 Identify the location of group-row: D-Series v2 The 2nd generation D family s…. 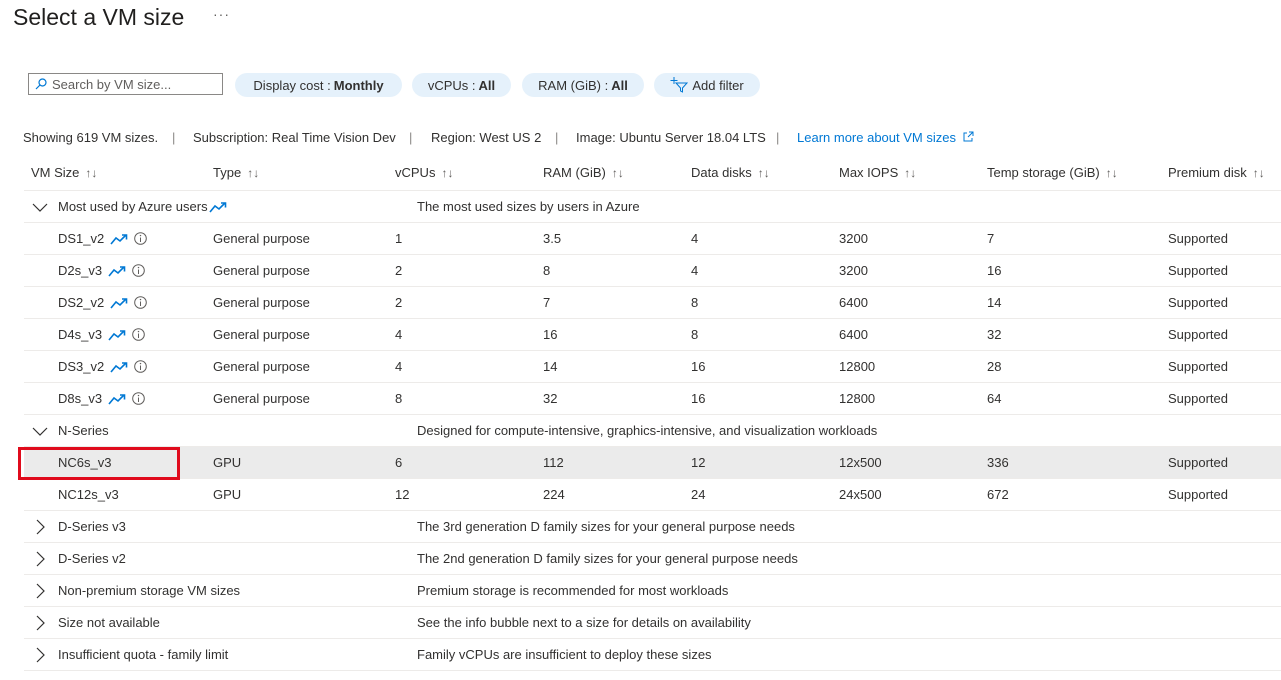
(652, 559).